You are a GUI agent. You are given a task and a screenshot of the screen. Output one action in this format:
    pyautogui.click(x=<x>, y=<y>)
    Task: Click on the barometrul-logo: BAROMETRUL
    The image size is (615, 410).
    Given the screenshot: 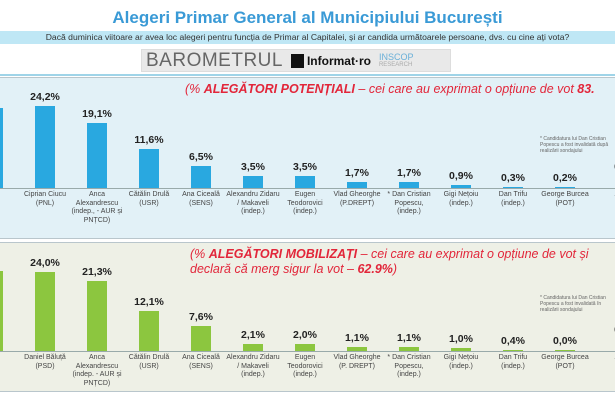 What is the action you would take?
    pyautogui.click(x=214, y=60)
    